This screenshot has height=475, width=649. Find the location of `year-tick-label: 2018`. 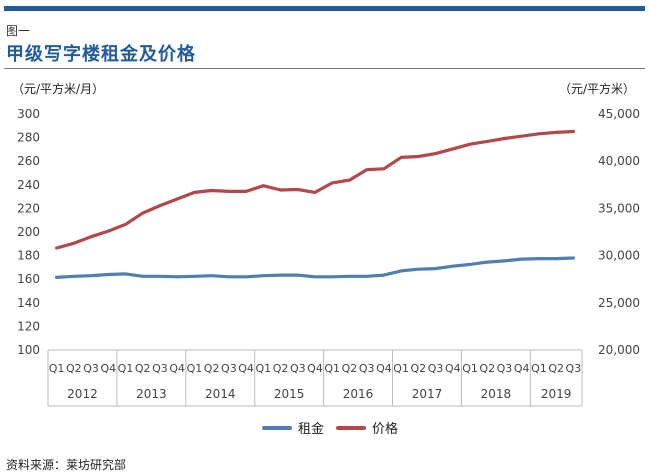

year-tick-label: 2018 is located at coordinates (496, 394).